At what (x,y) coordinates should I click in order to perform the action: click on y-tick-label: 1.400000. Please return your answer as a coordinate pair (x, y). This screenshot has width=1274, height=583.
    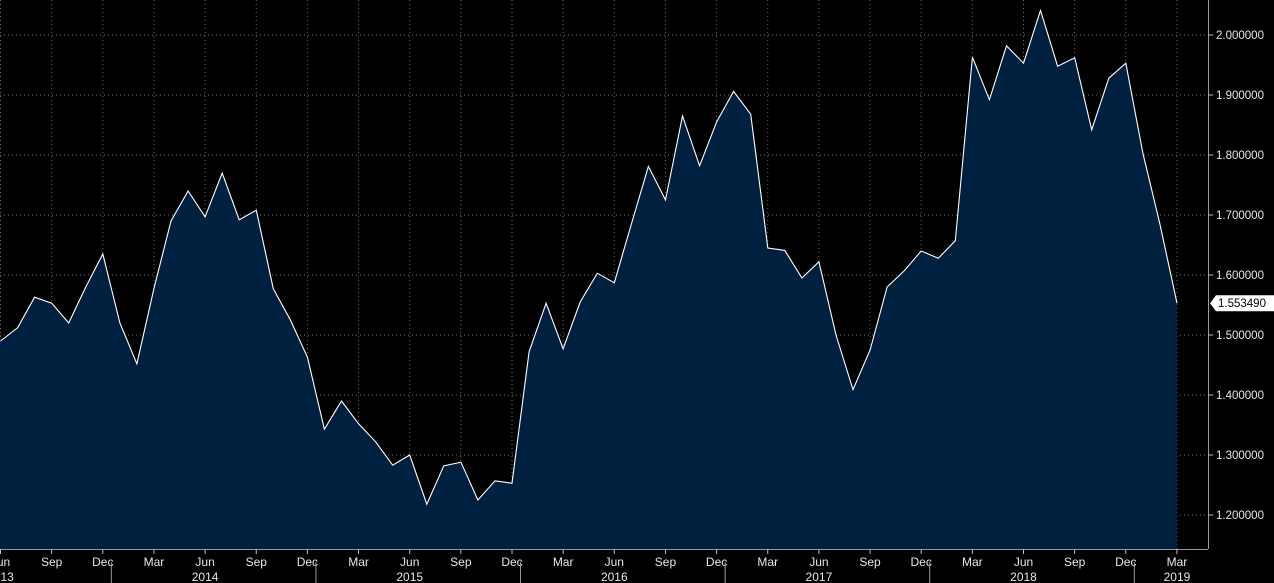
    Looking at the image, I should click on (1240, 396).